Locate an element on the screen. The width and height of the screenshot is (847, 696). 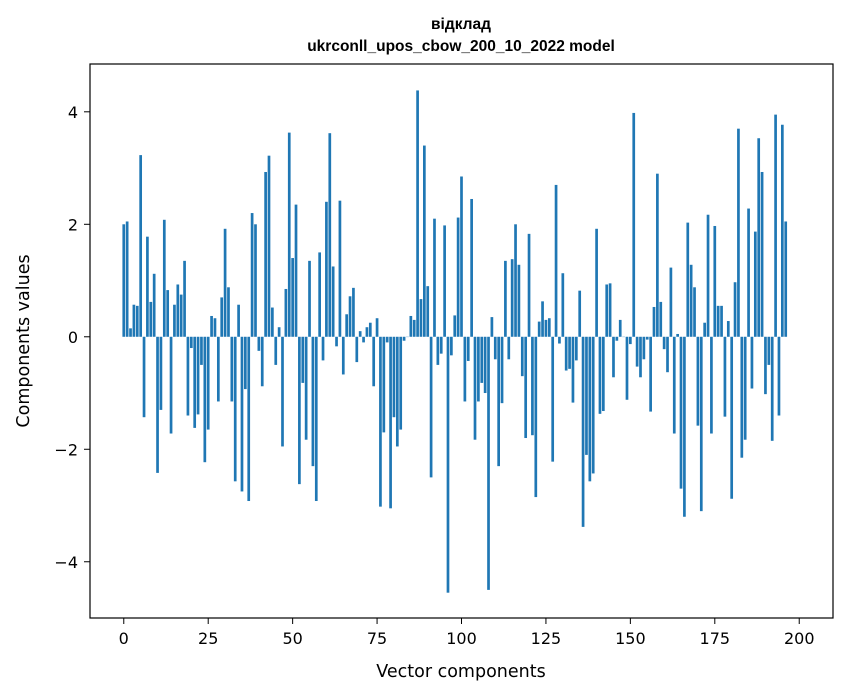
x-tick-label: 200 is located at coordinates (799, 638).